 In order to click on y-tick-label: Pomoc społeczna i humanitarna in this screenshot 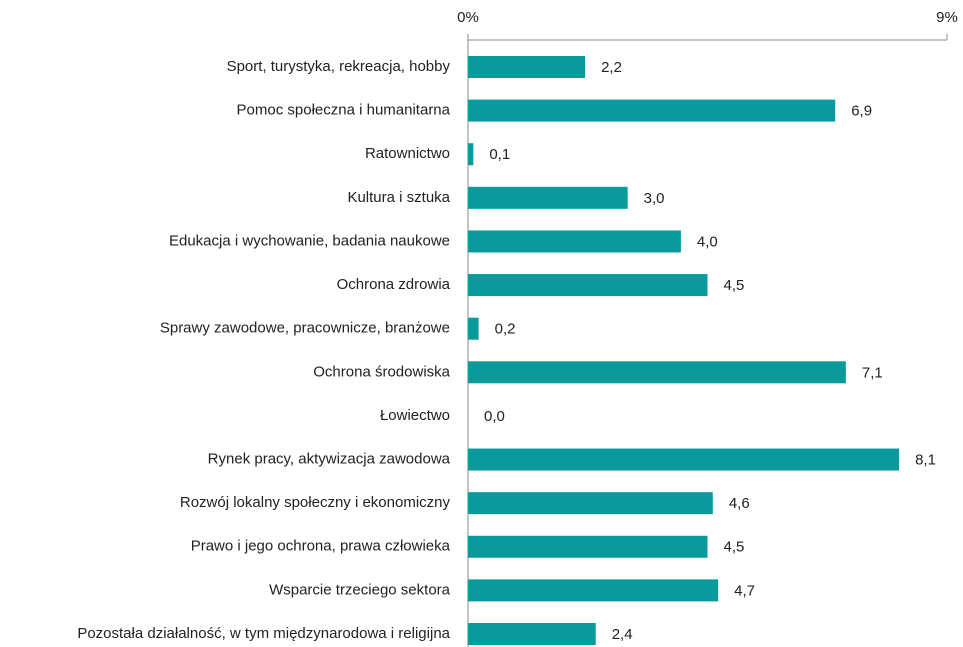, I will do `click(344, 110)`.